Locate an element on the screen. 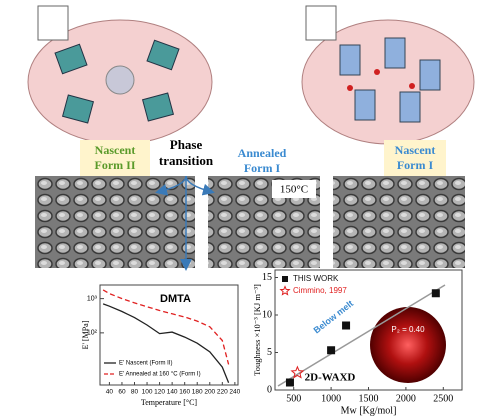 The image size is (500, 418). phase-label: transition is located at coordinates (186, 160).